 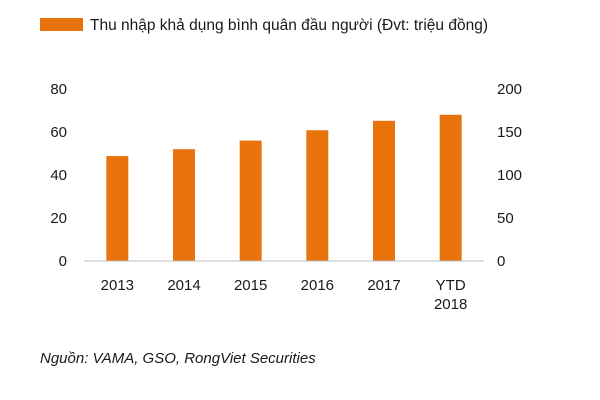 What do you see at coordinates (505, 218) in the screenshot?
I see `y-right-tick-label: 50` at bounding box center [505, 218].